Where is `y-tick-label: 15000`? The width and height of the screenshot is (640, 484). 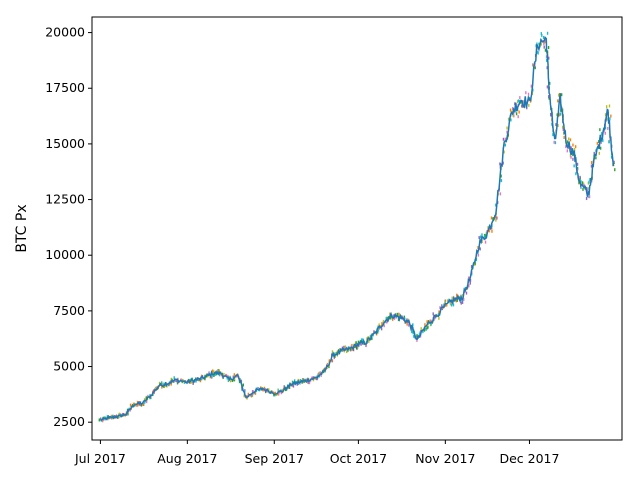
y-tick-label: 15000 is located at coordinates (65, 143).